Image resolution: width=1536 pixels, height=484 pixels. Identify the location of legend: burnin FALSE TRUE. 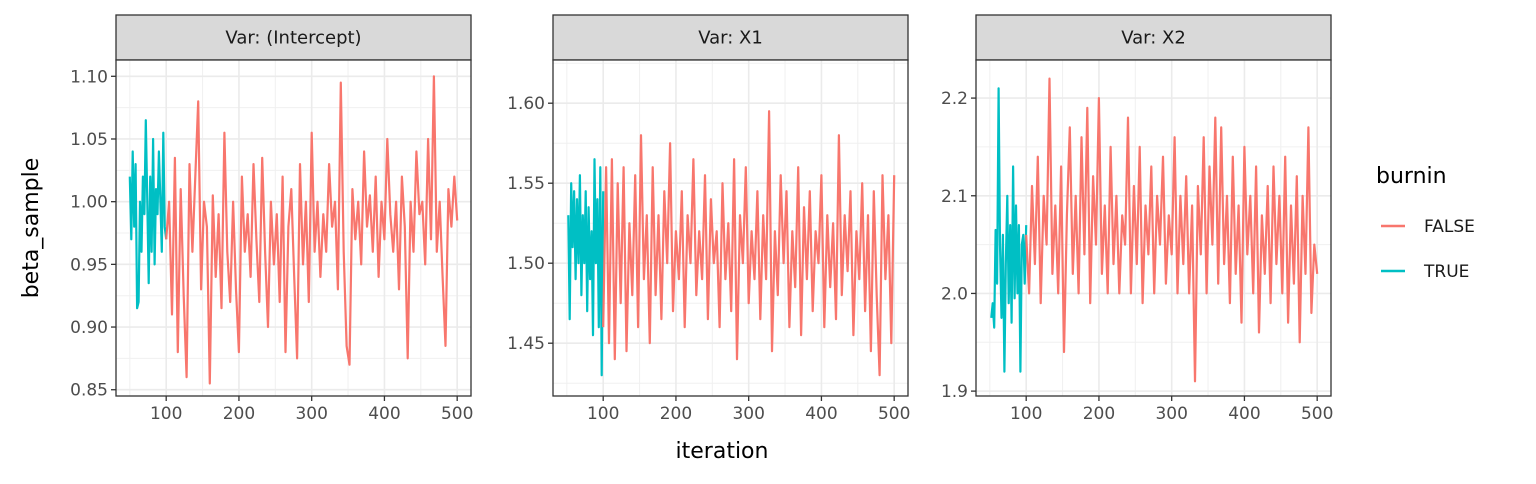
(1425, 223).